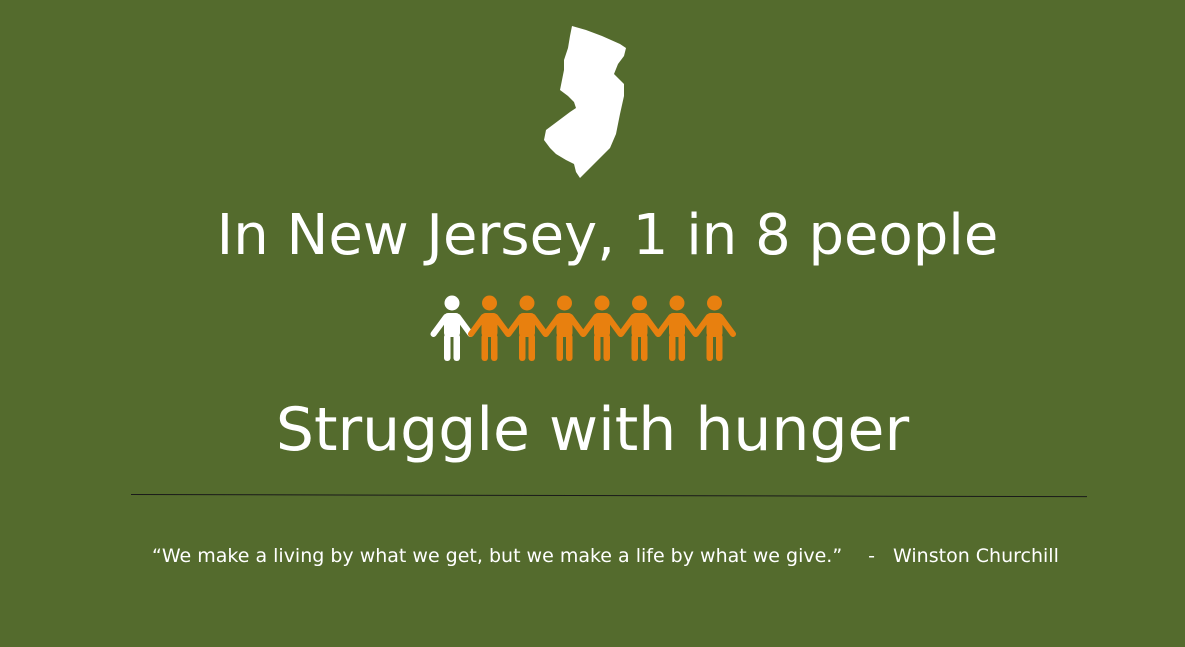 This screenshot has height=647, width=1185. What do you see at coordinates (592, 430) in the screenshot?
I see `headline-hunger: Struggle with hunger` at bounding box center [592, 430].